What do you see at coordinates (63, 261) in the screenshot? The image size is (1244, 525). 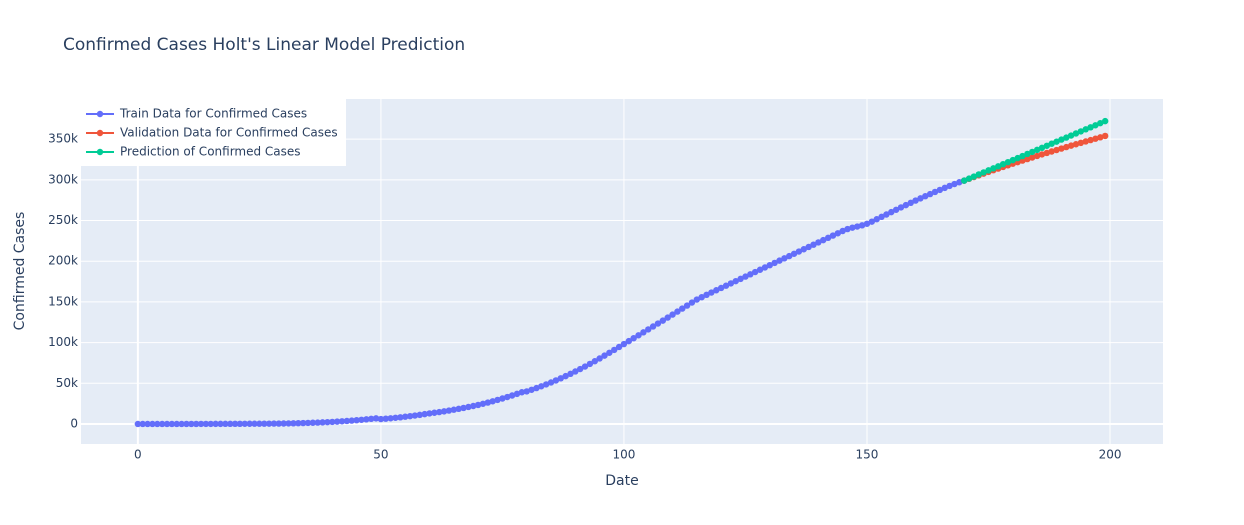 I see `y-tick-label: 200k` at bounding box center [63, 261].